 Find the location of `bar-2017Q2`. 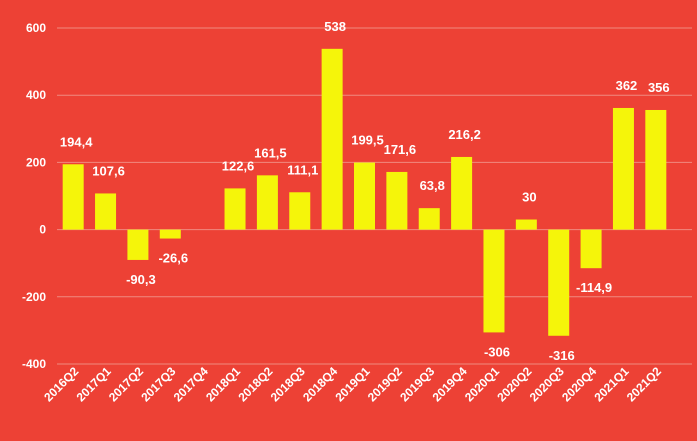

bar-2017Q2 is located at coordinates (138, 244).